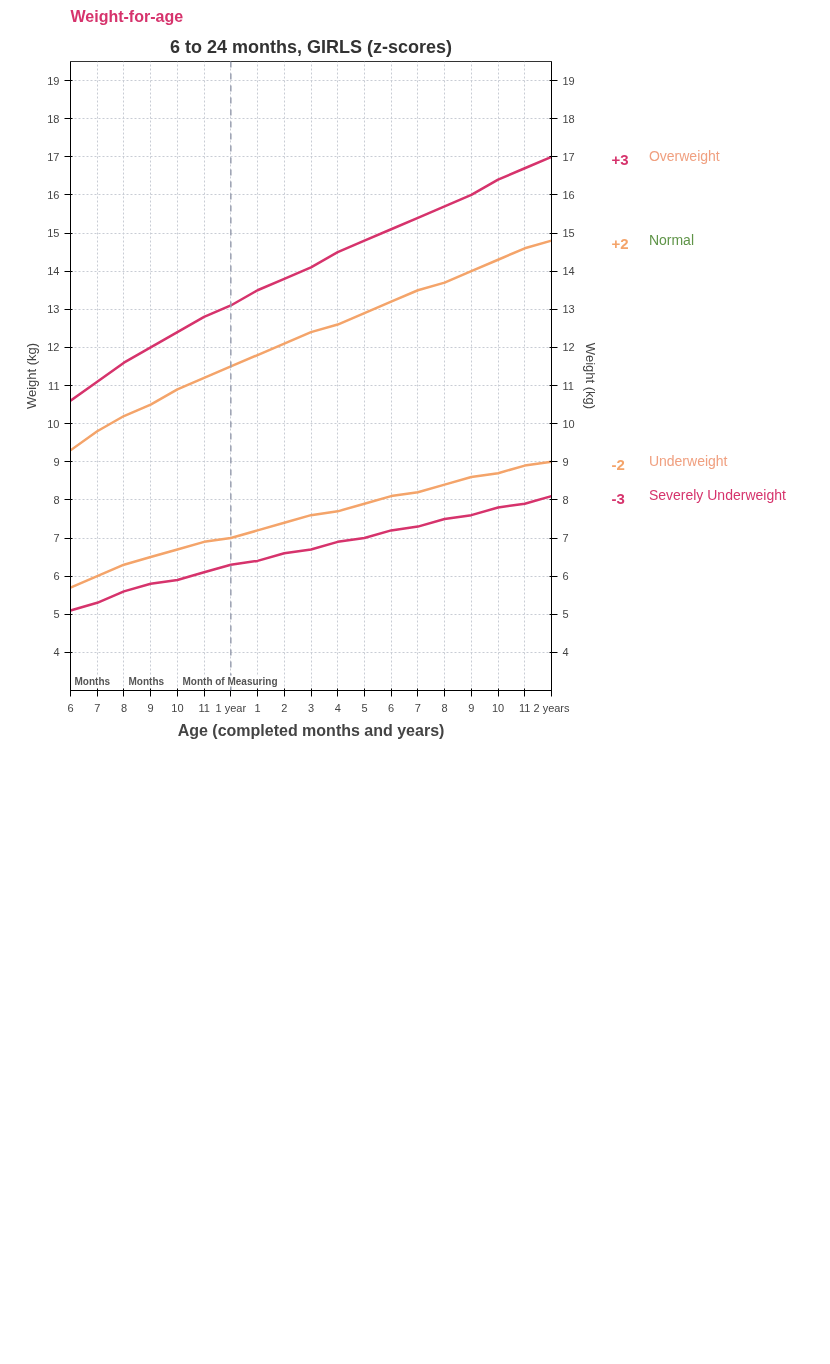 This screenshot has height=1364, width=830. Describe the element at coordinates (568, 118) in the screenshot. I see `y2-tick-label: 18` at that location.